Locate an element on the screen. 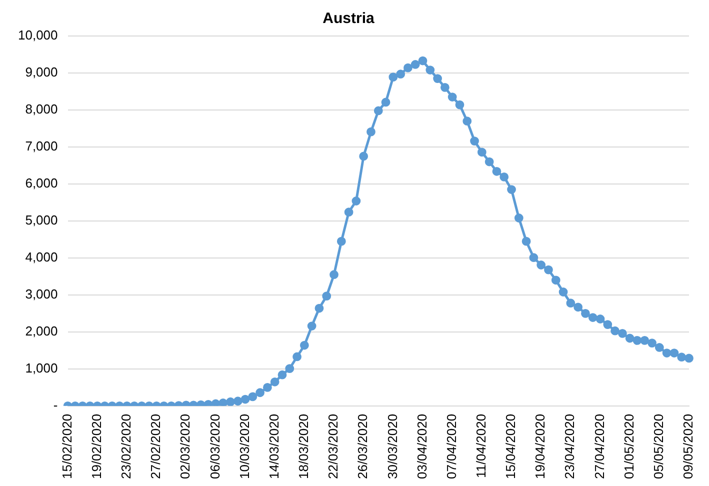 The width and height of the screenshot is (709, 486). x-tick-label: 15/02/2020 is located at coordinates (66, 447).